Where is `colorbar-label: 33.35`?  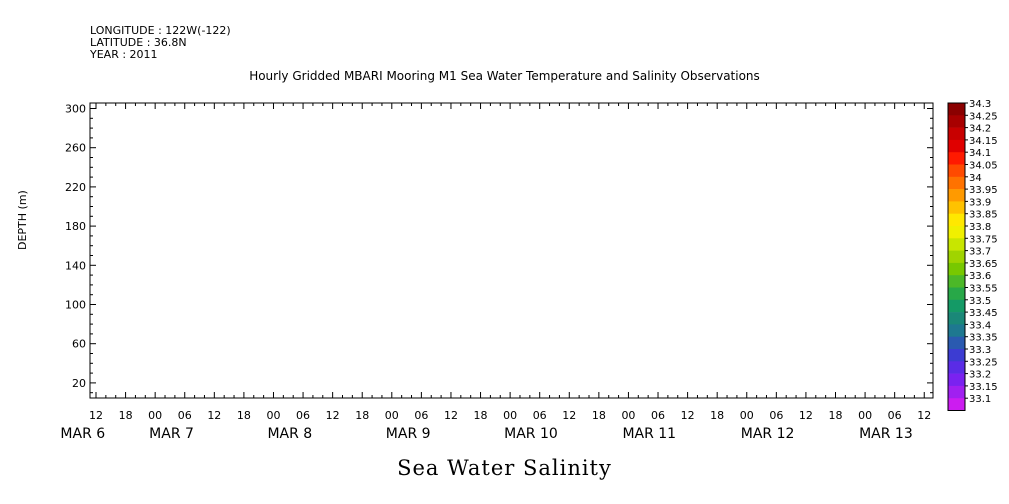
colorbar-label: 33.35 is located at coordinates (983, 338).